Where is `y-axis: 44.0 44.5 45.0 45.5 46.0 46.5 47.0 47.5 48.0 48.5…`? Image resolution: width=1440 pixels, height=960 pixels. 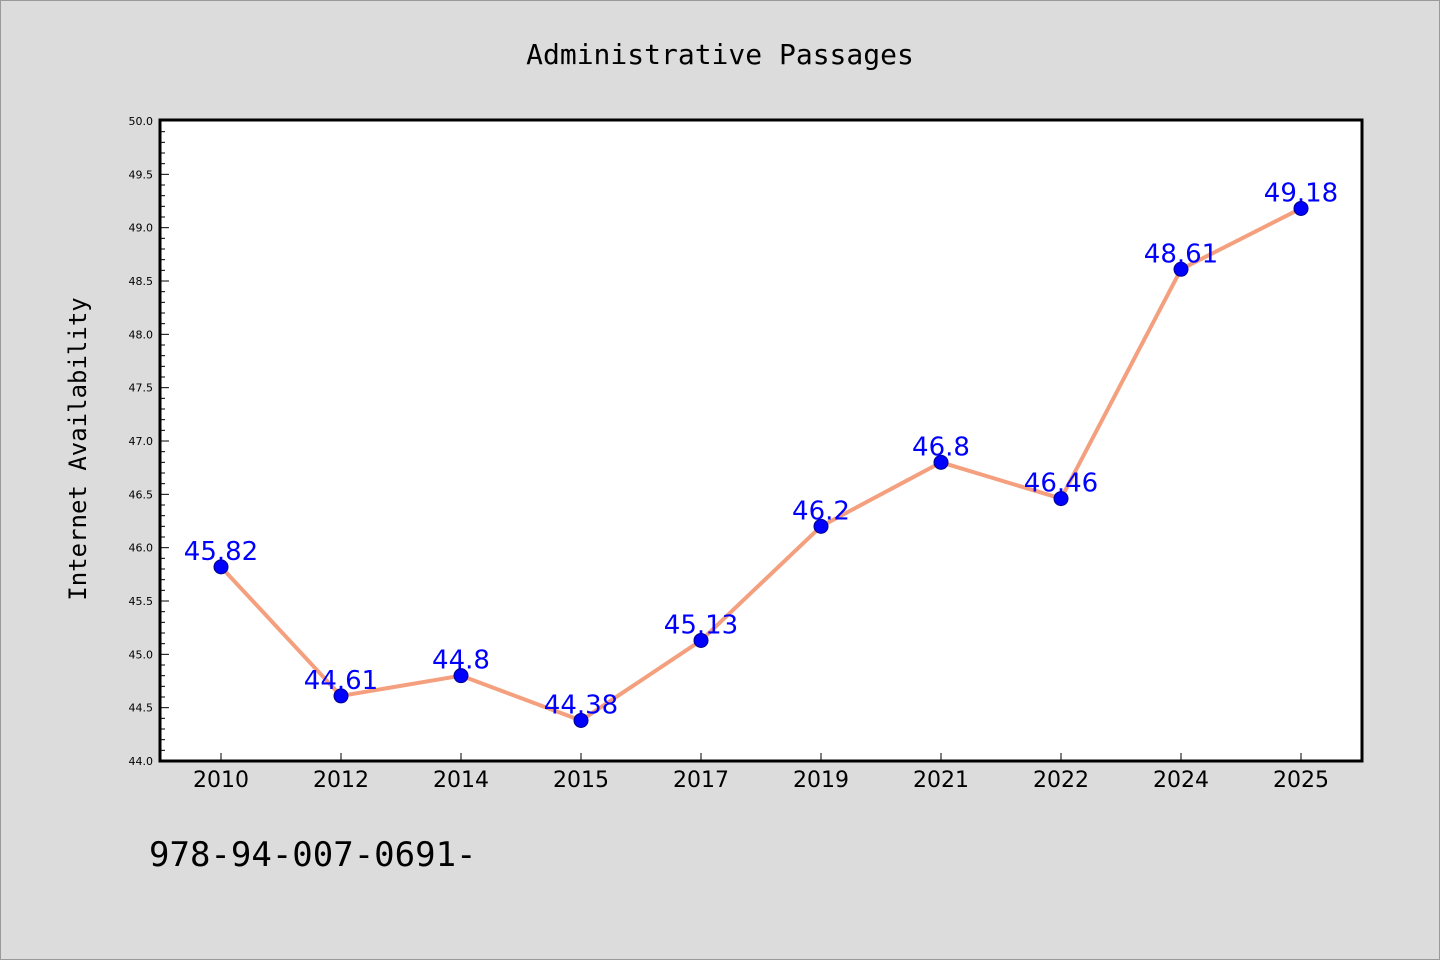
y-axis: 44.0 44.5 45.0 45.5 46.0 46.5 47.0 47.5 48.0 48.5… is located at coordinates (149, 441).